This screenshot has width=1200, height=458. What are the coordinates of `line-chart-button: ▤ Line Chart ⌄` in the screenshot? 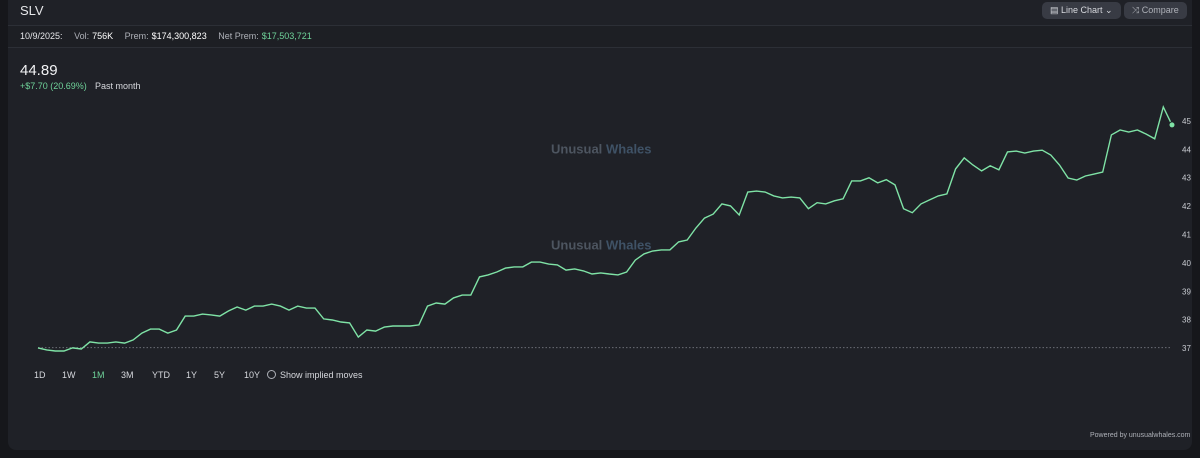 It's located at (1081, 10).